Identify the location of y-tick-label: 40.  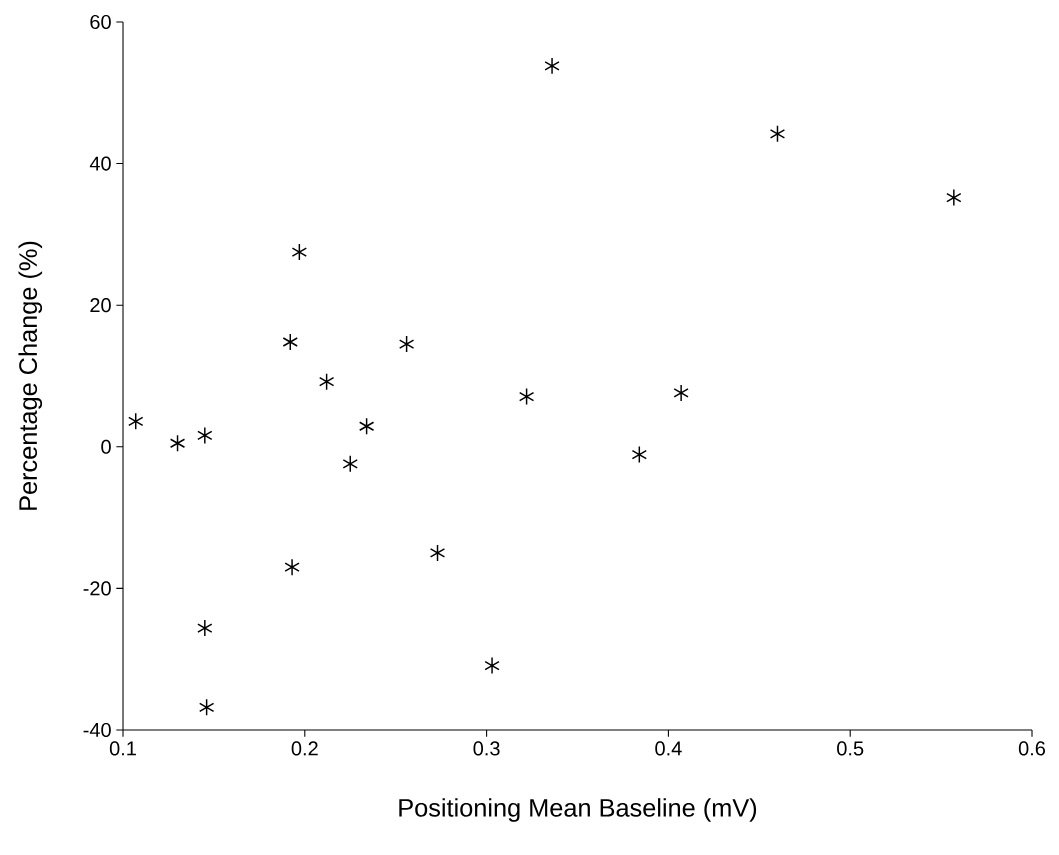
(100, 163).